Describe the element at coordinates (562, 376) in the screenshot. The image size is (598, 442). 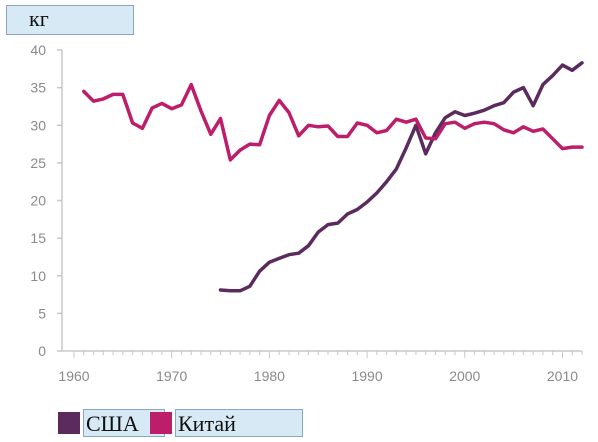
I see `x-tick-label: 2010` at that location.